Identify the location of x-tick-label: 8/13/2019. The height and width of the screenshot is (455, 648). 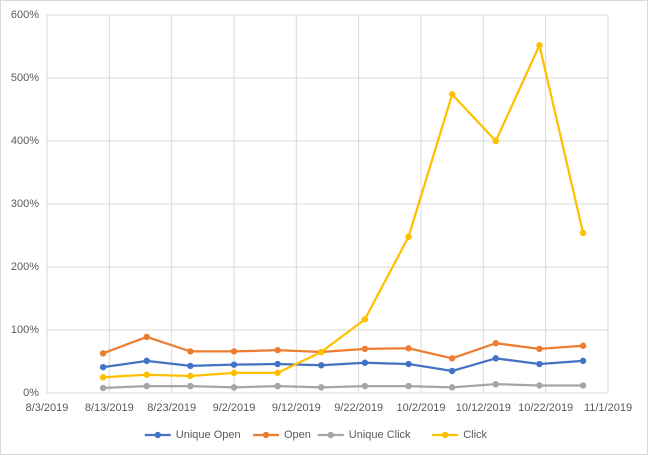
(109, 408).